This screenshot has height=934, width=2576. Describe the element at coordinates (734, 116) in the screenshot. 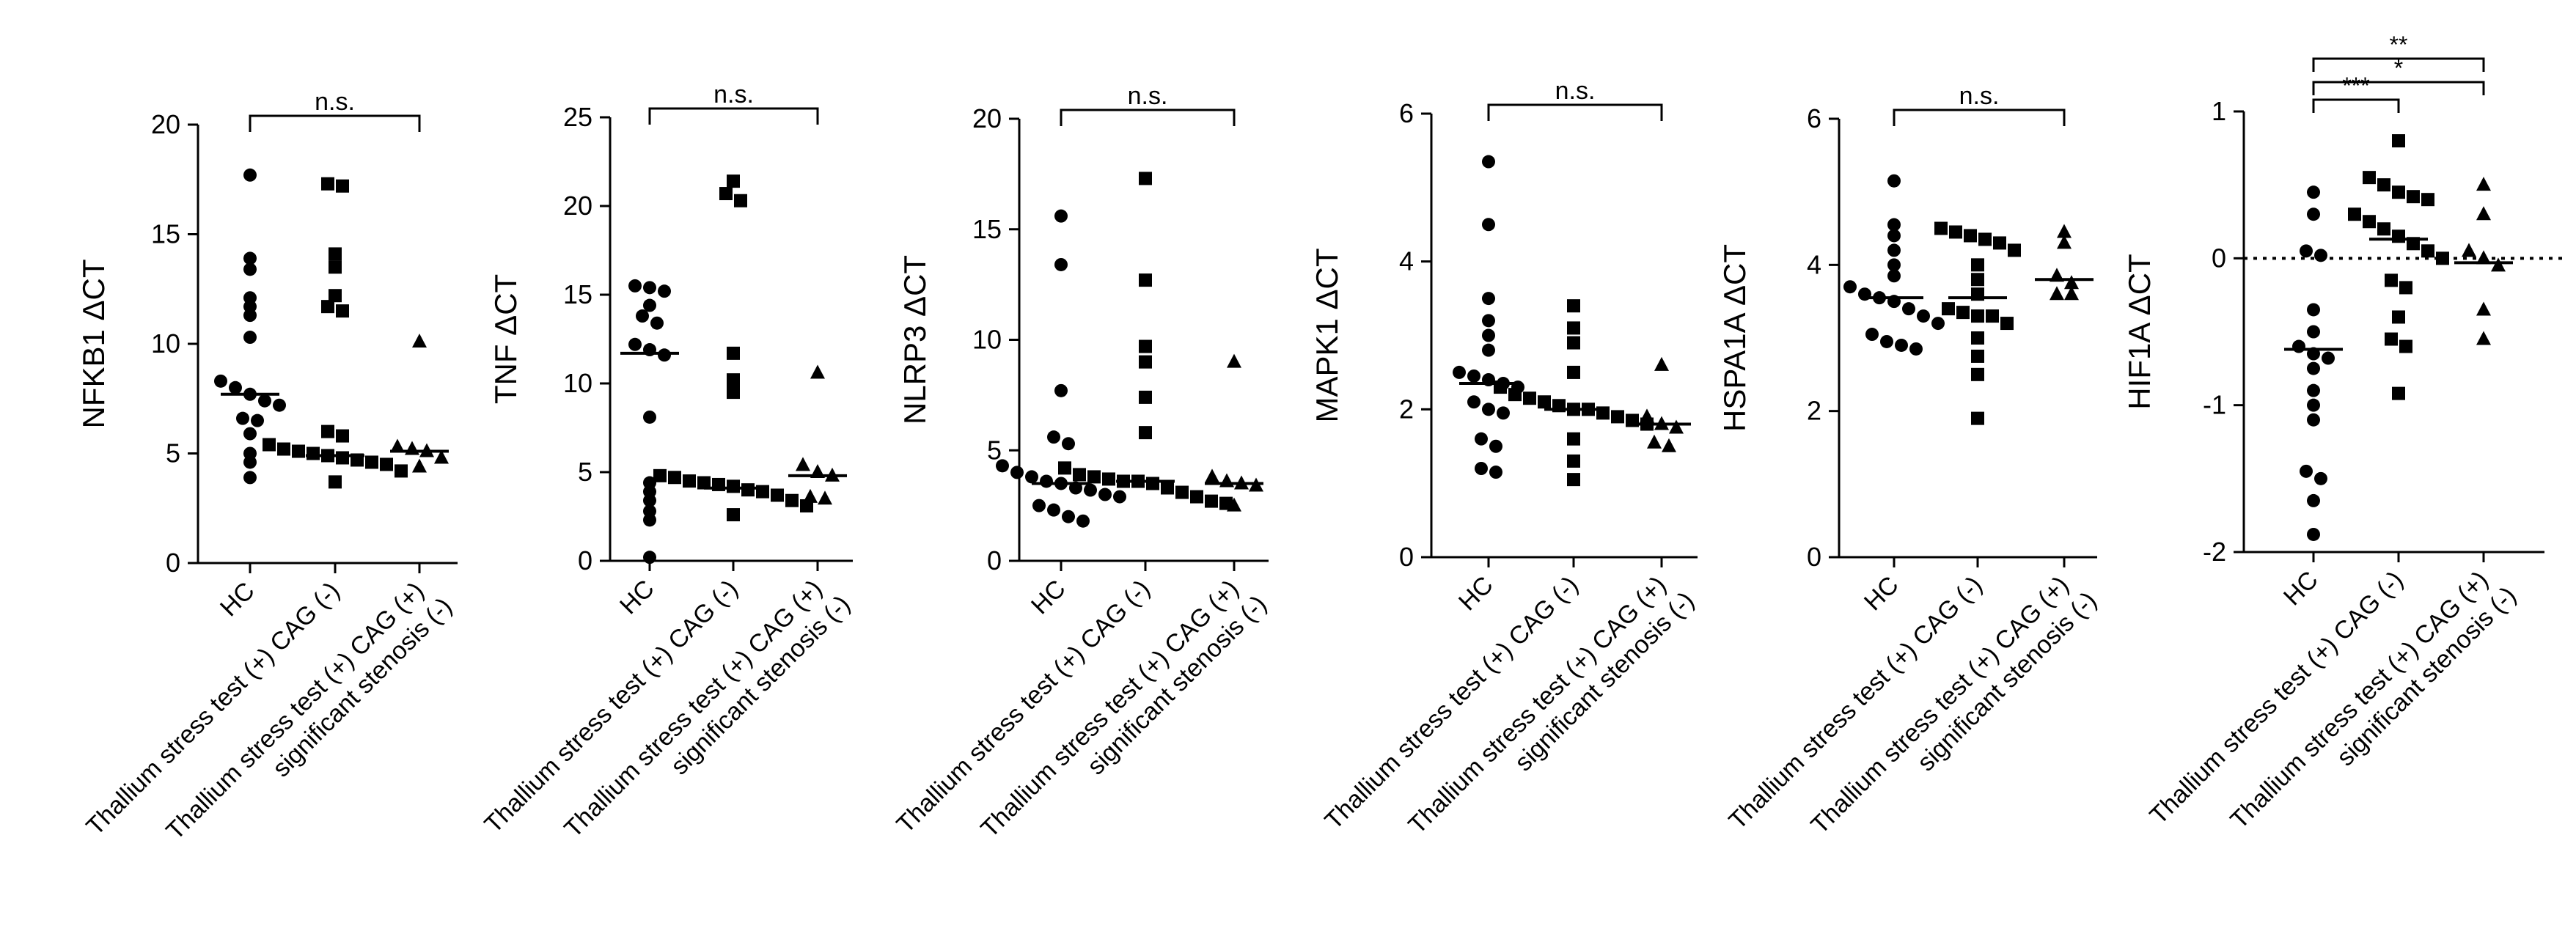

I see `significance-bracket` at that location.